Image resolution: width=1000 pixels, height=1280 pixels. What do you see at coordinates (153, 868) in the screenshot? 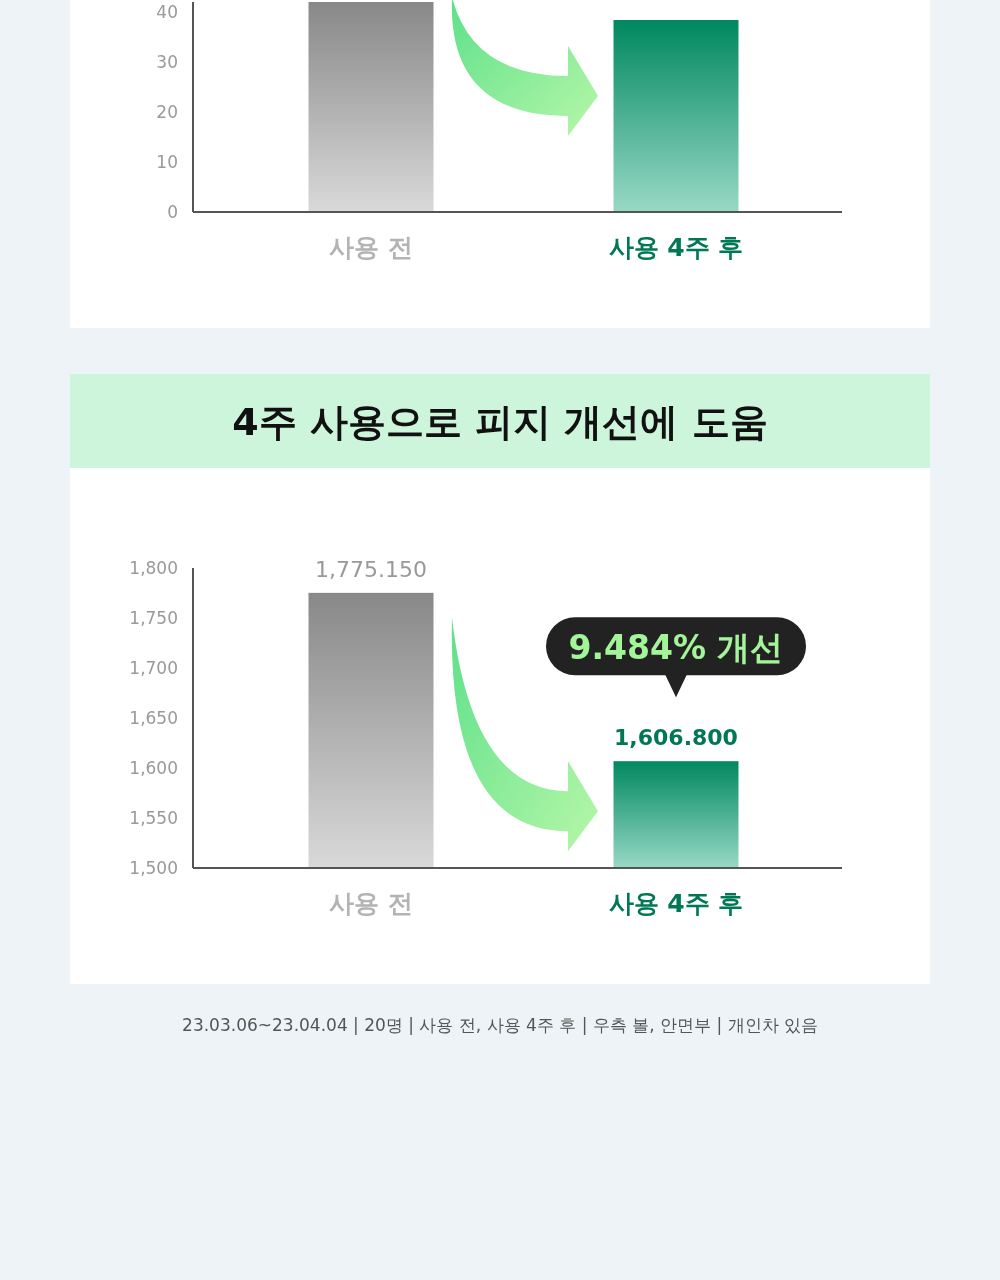
I see `y-tick-label: 1,500` at bounding box center [153, 868].